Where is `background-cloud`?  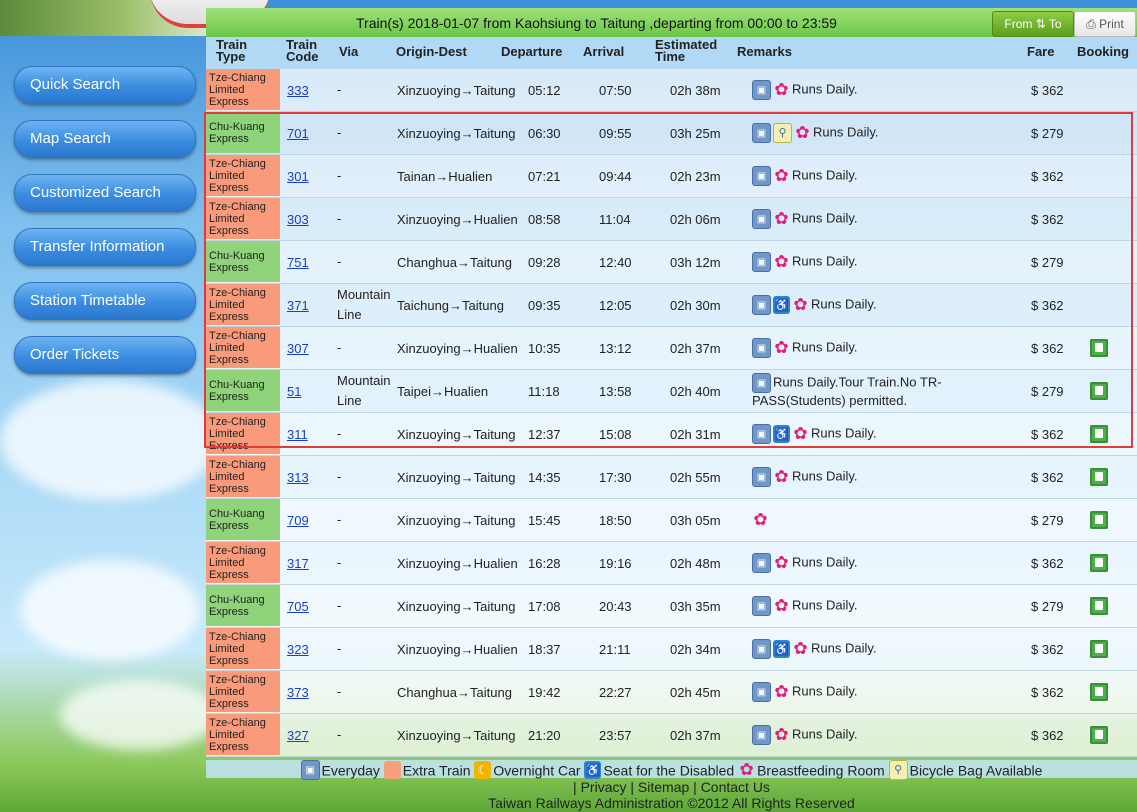 background-cloud is located at coordinates (110, 610).